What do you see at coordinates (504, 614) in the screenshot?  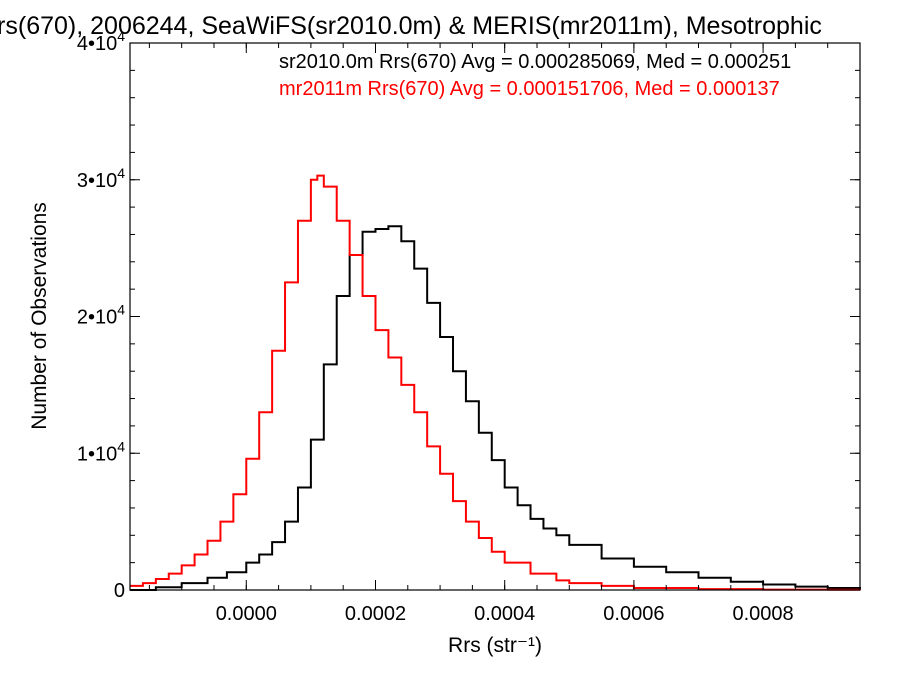 I see `x-tick-label: 0.0004` at bounding box center [504, 614].